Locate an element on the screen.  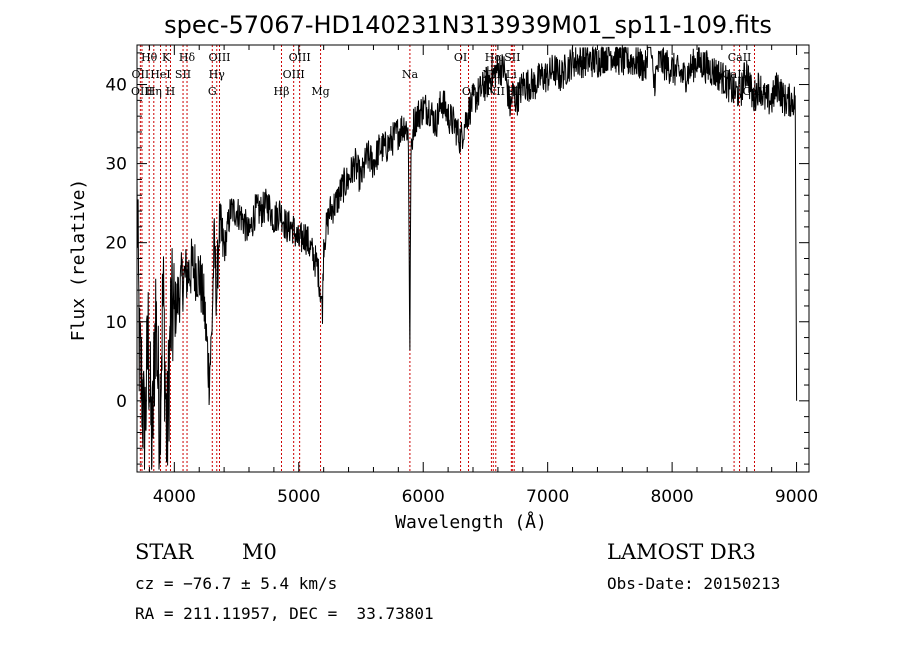
spectral-line-label: Mg is located at coordinates (320, 91).